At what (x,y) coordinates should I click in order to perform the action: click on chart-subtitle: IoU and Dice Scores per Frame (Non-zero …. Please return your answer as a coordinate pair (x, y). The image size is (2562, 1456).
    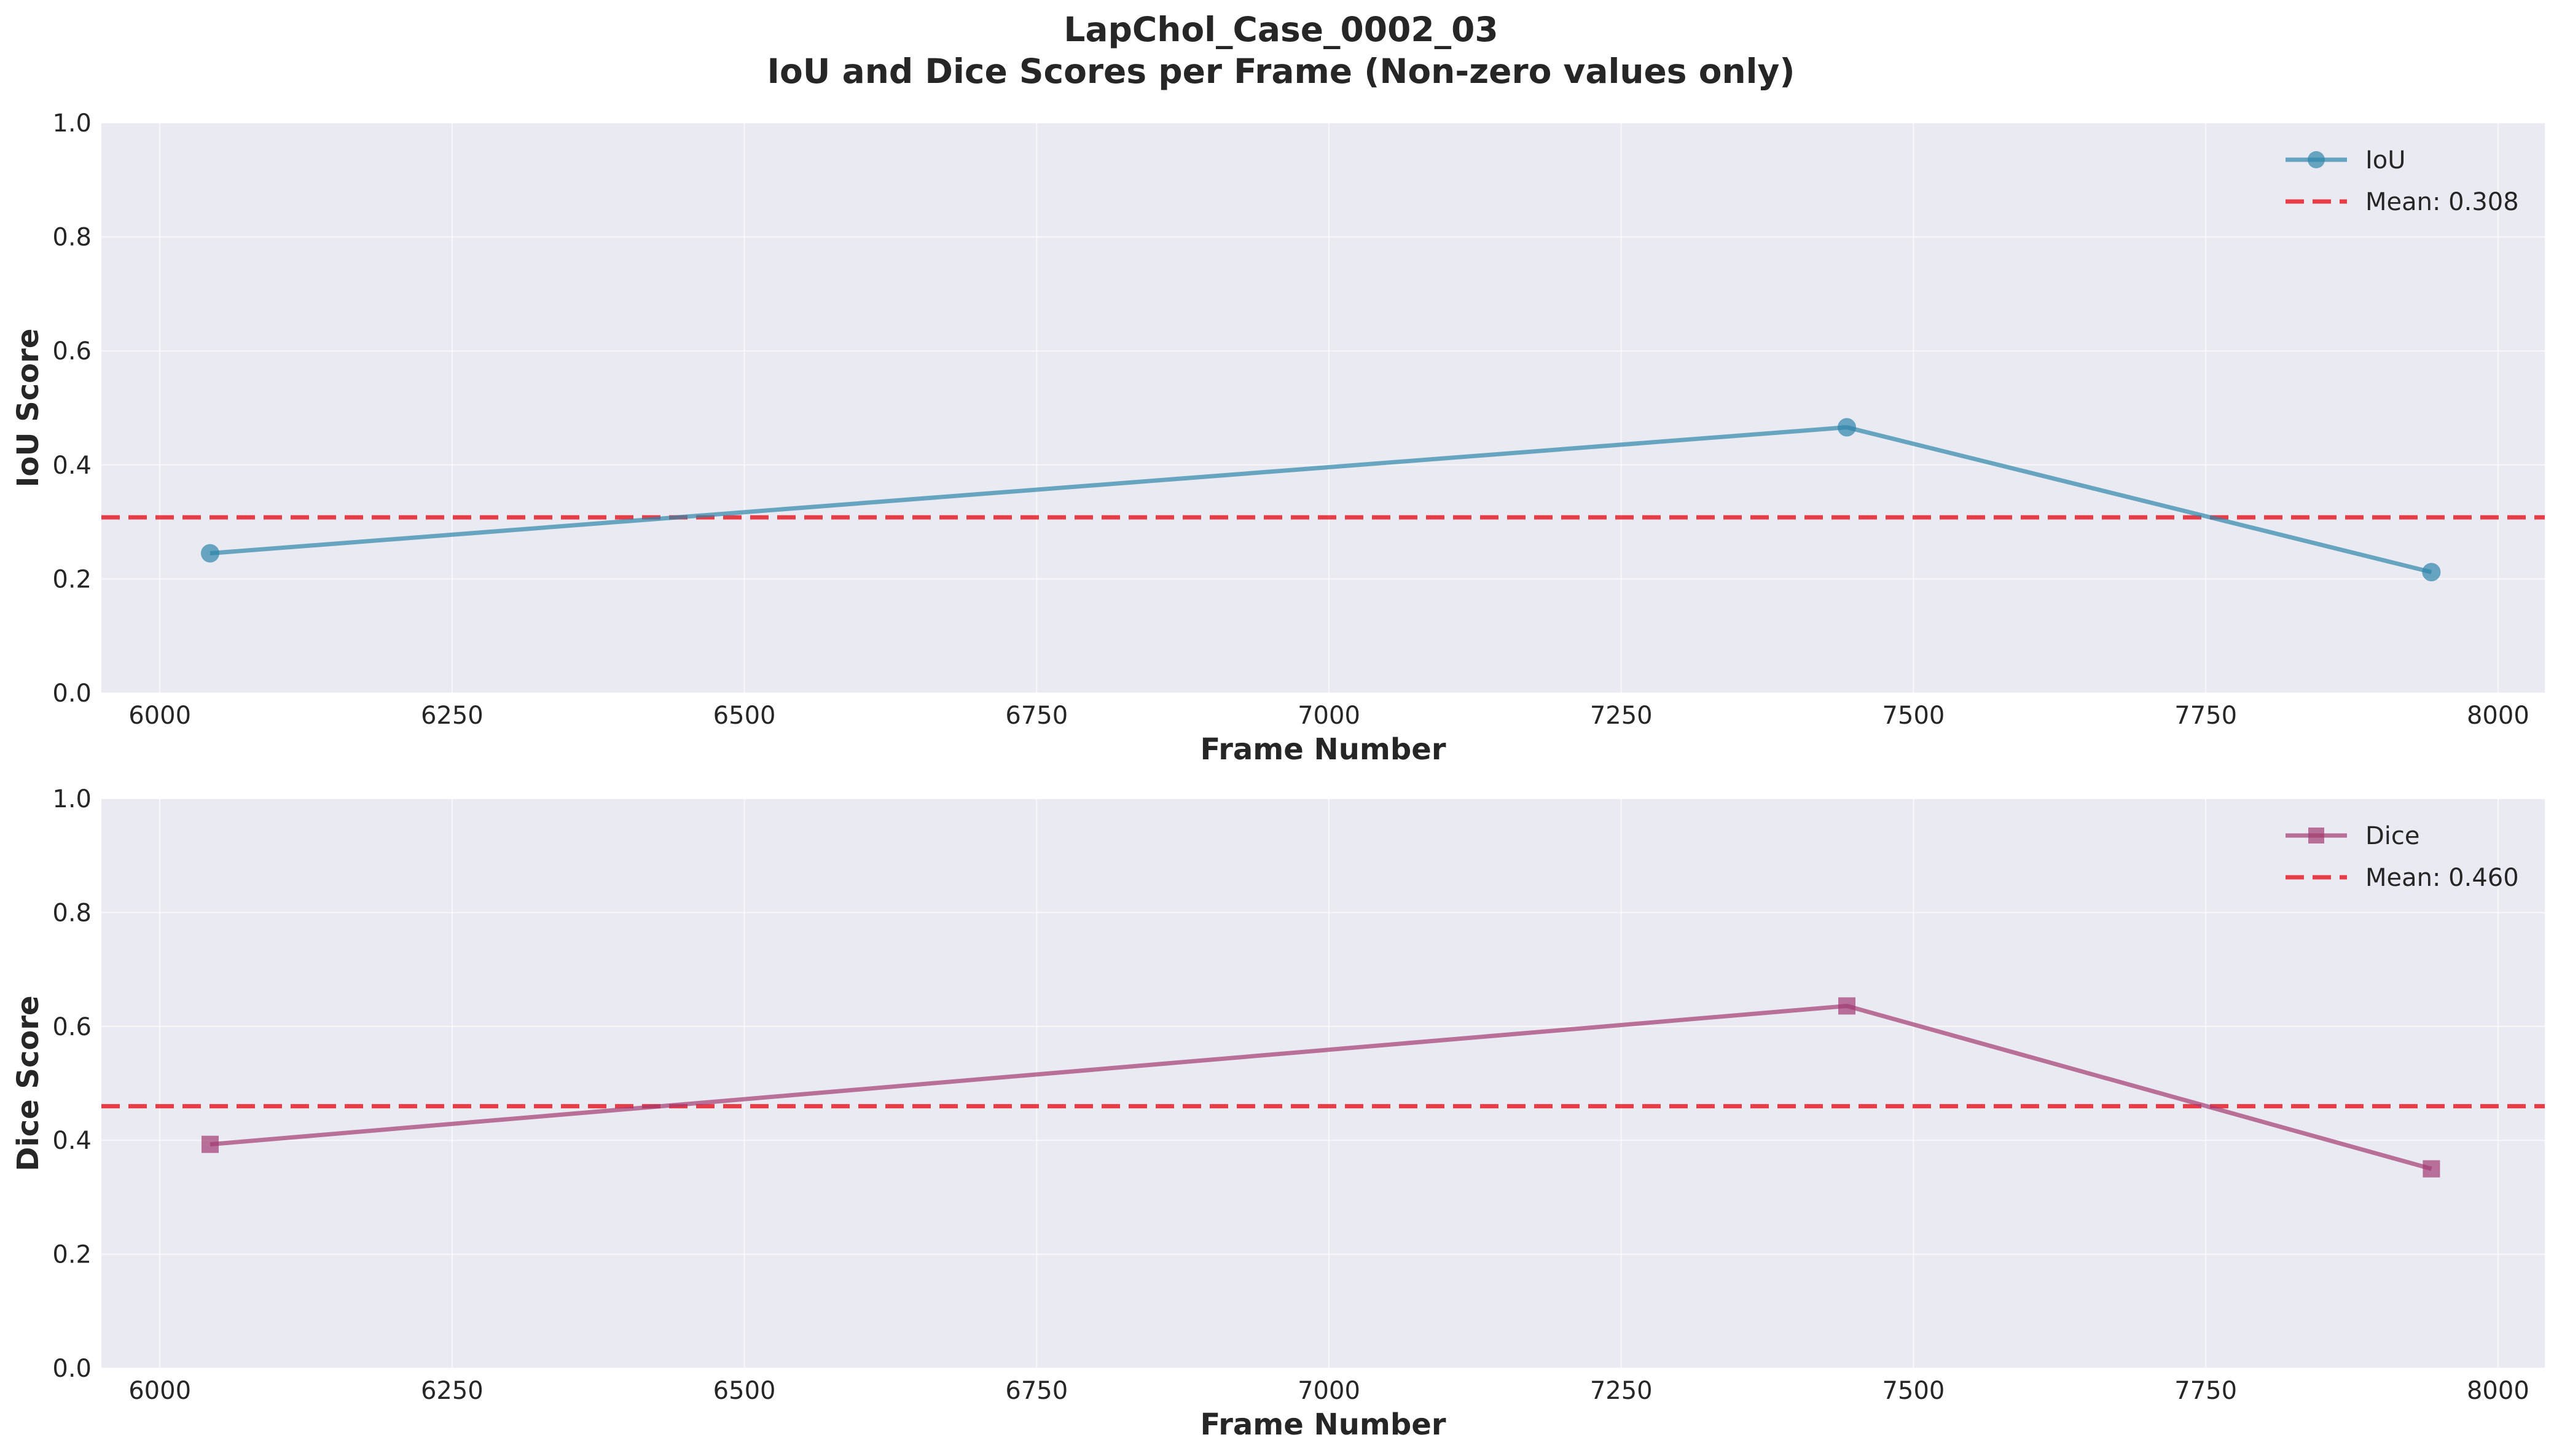
    Looking at the image, I should click on (1281, 71).